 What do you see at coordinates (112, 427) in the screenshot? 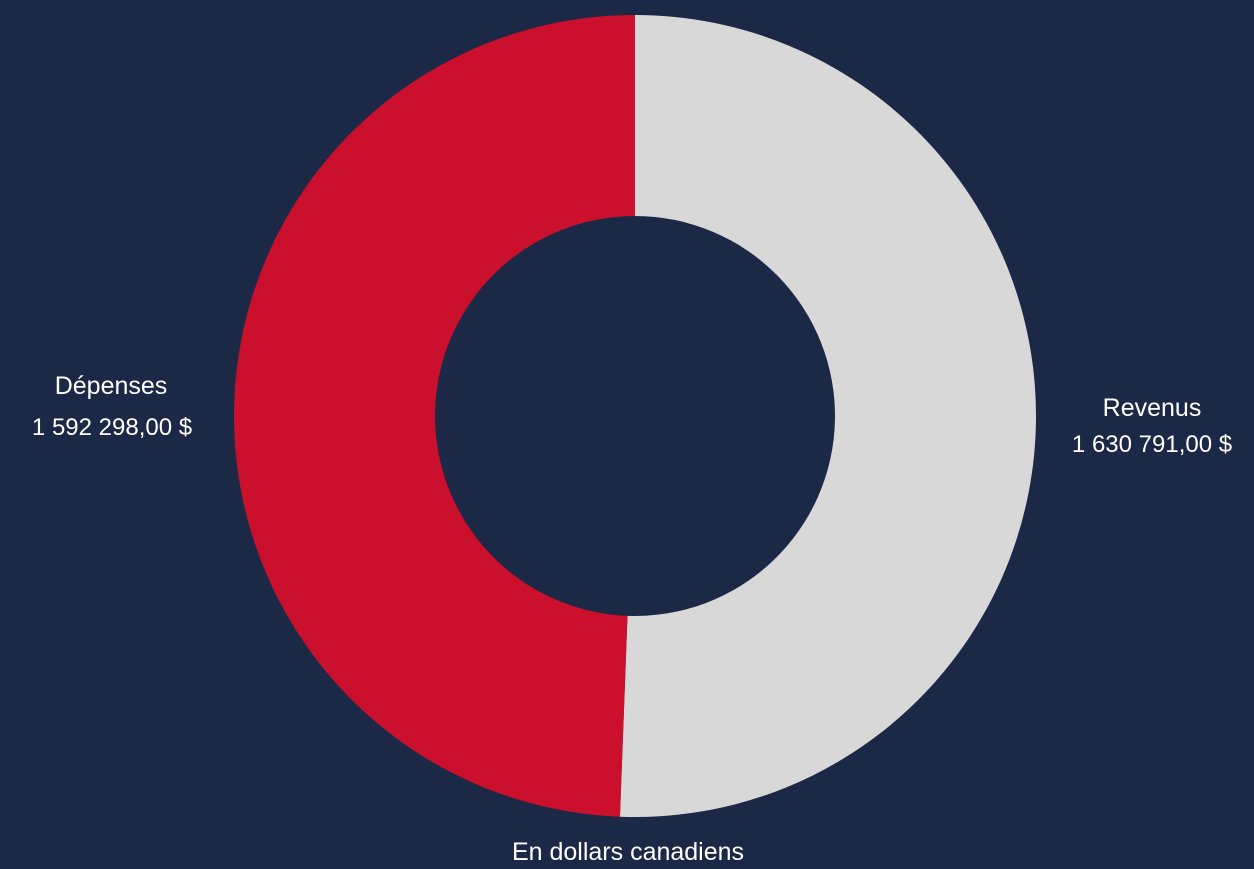
I see `slice-label-depenses-value: 1 592 298,00 $` at bounding box center [112, 427].